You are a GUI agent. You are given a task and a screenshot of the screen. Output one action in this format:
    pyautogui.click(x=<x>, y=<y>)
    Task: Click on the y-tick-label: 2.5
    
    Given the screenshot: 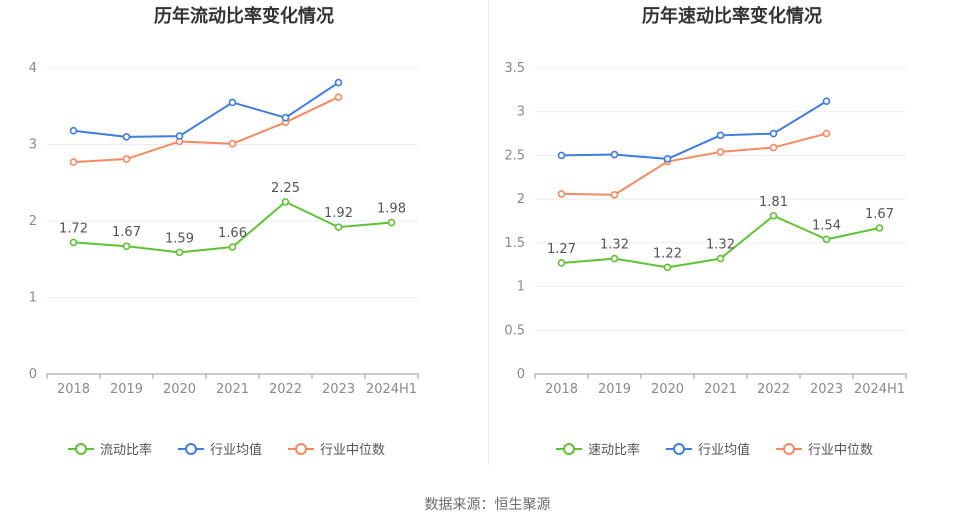 What is the action you would take?
    pyautogui.click(x=514, y=155)
    